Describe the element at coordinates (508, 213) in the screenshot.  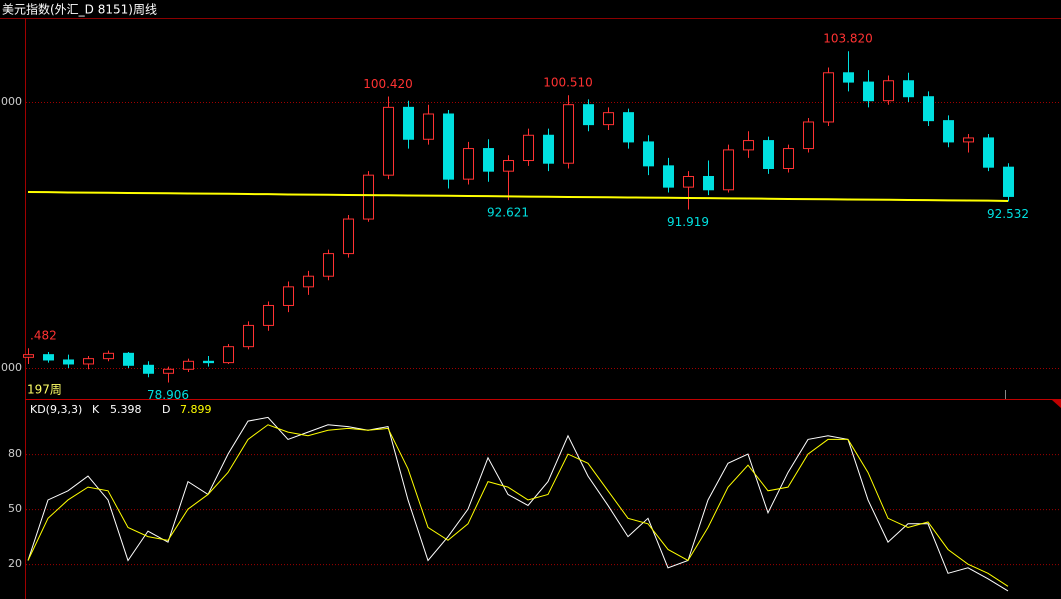
I see `price-annotation: 92.621` at that location.